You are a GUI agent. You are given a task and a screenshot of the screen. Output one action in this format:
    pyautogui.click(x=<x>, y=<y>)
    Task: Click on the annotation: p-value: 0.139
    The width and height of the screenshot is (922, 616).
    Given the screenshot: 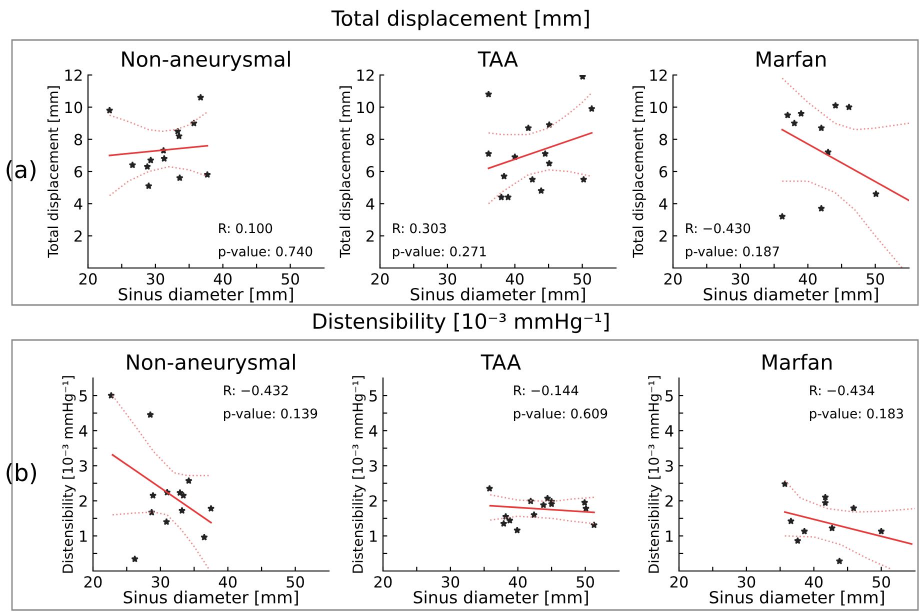 What is the action you would take?
    pyautogui.click(x=271, y=415)
    